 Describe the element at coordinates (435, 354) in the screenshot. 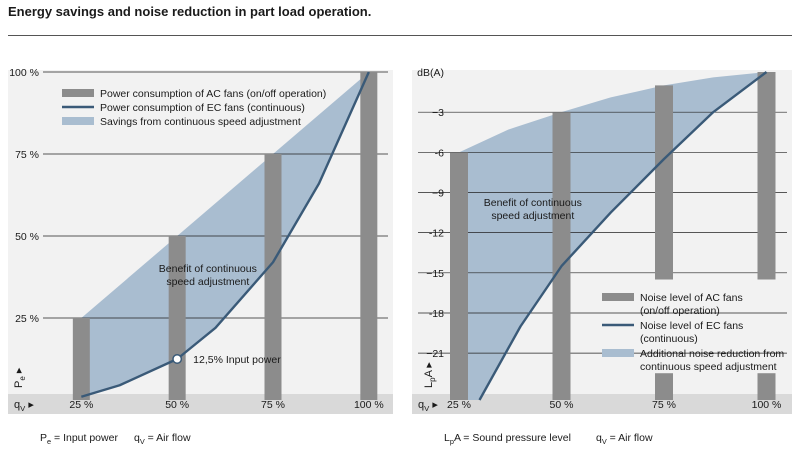

I see `y-tick-label: −21` at that location.